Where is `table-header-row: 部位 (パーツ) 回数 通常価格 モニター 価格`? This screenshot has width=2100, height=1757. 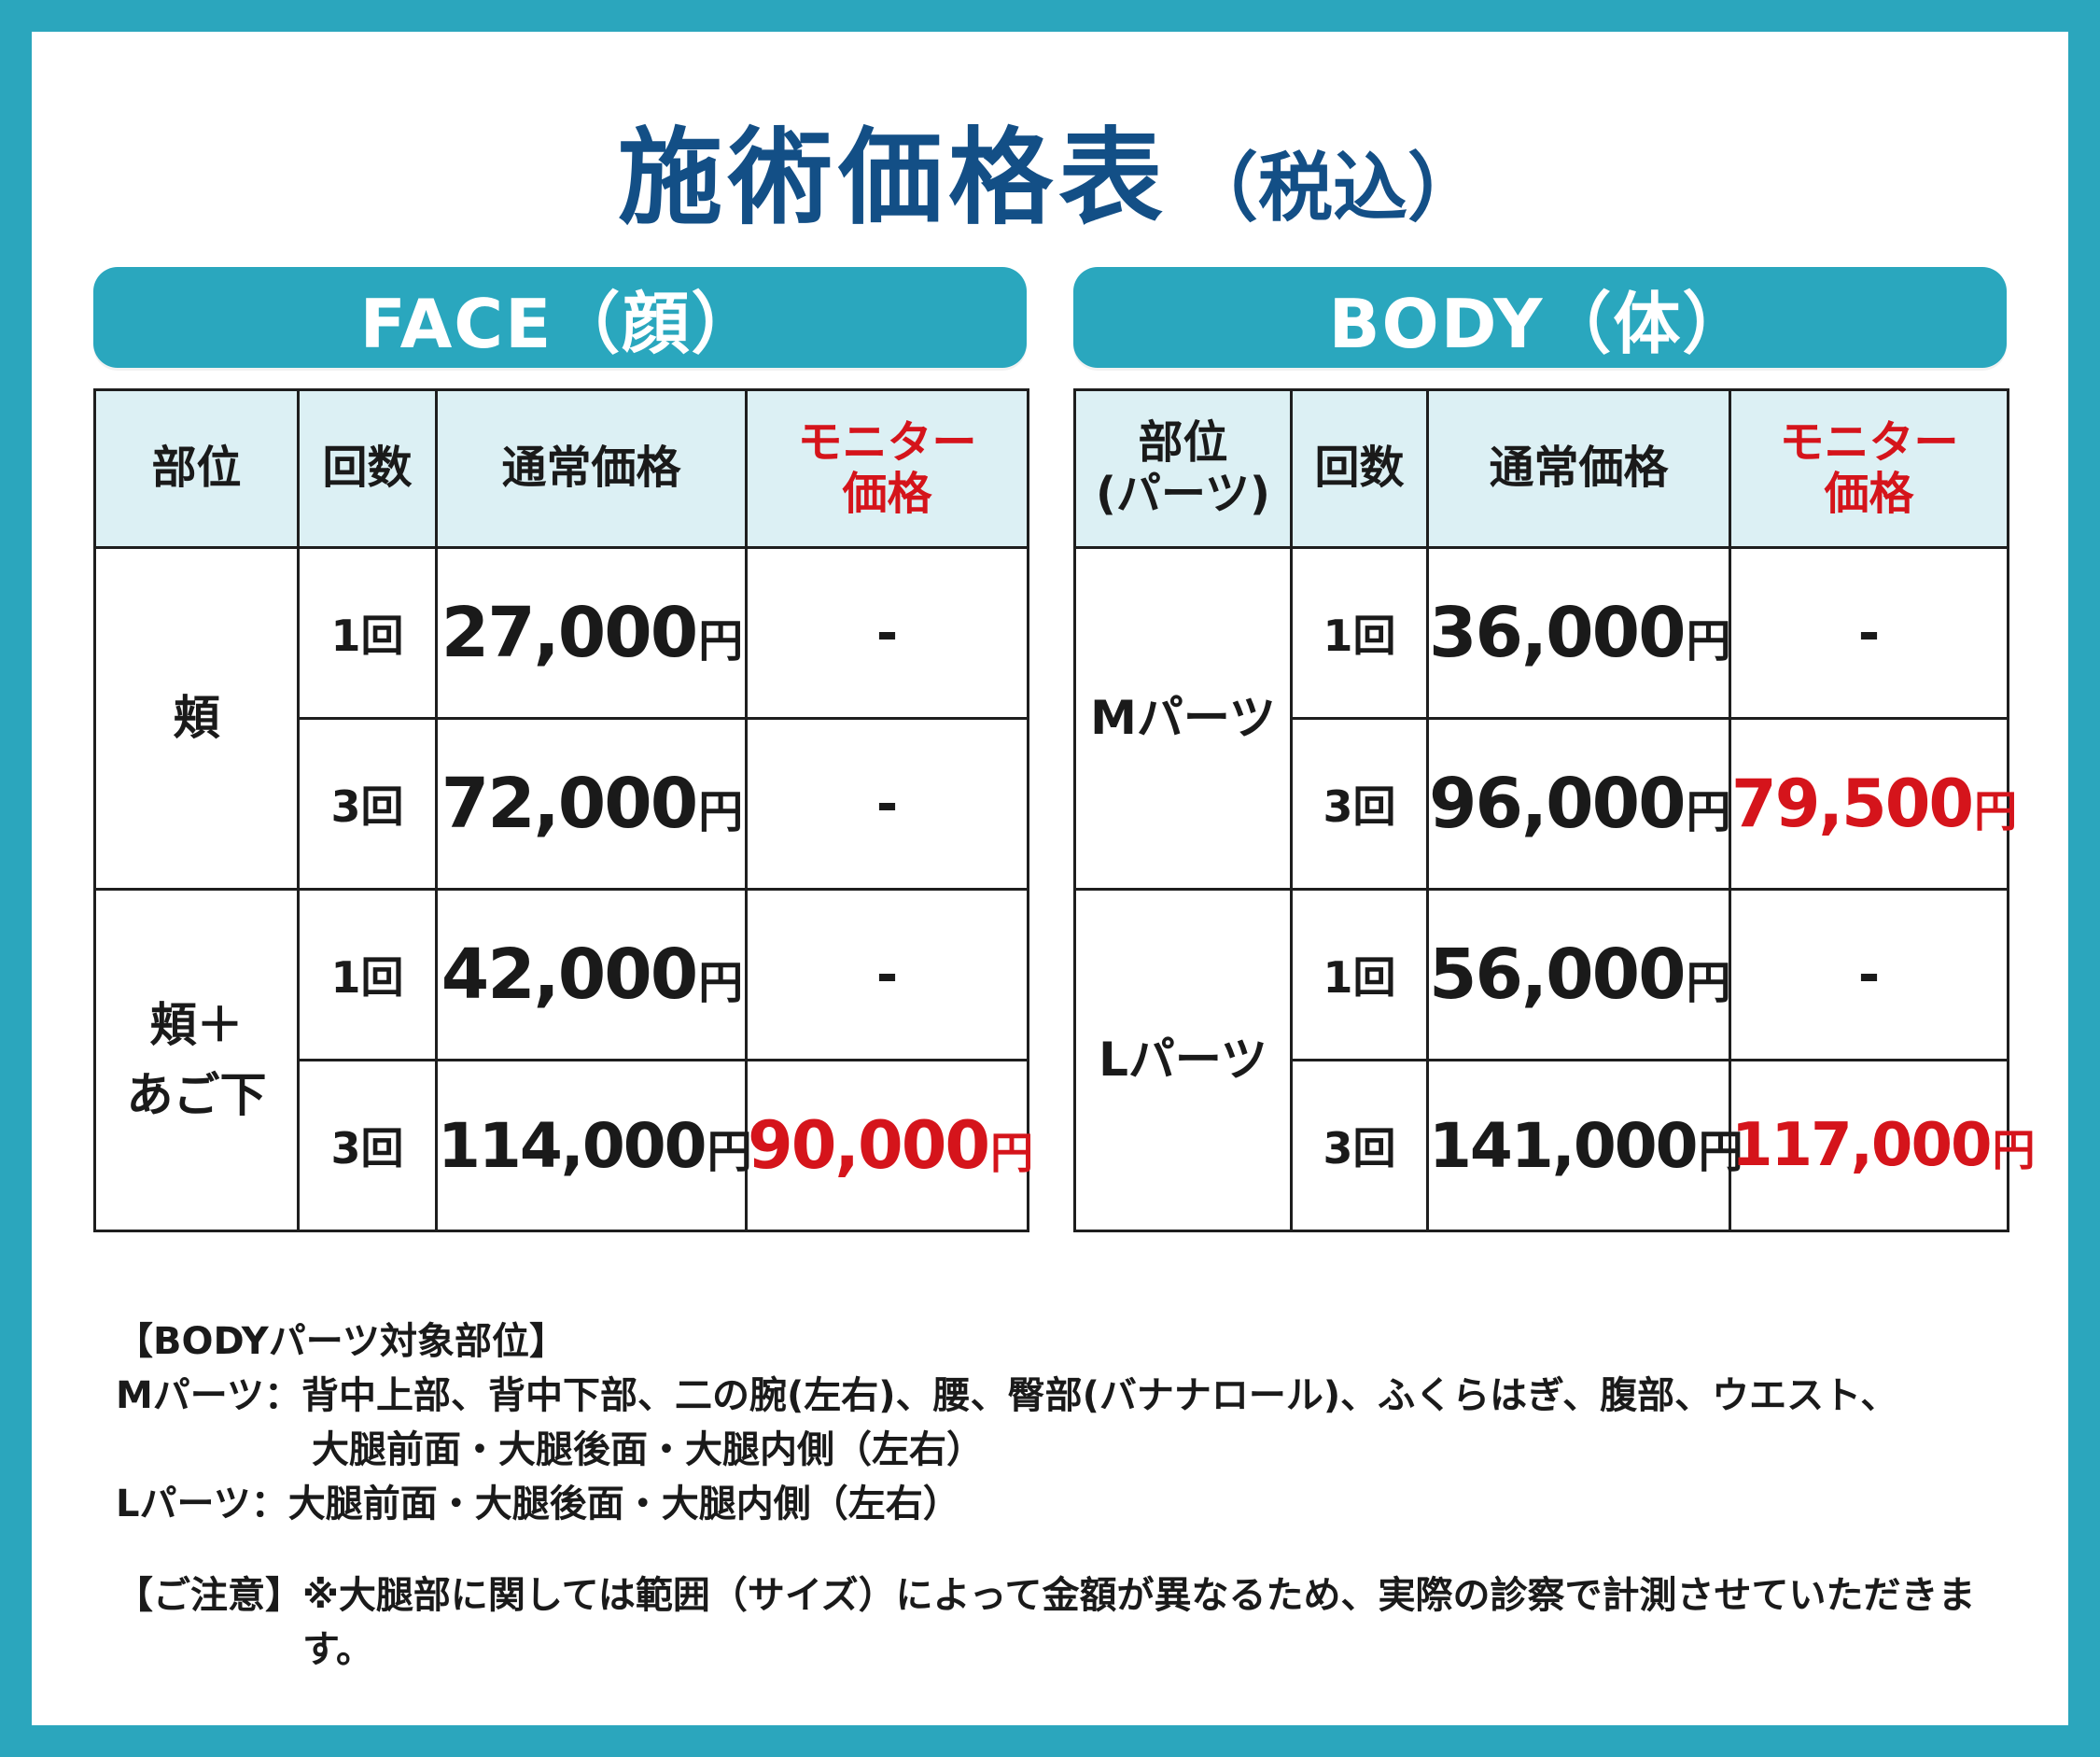
table-header-row: 部位 (パーツ) 回数 通常価格 モニター 価格 is located at coordinates (1541, 468).